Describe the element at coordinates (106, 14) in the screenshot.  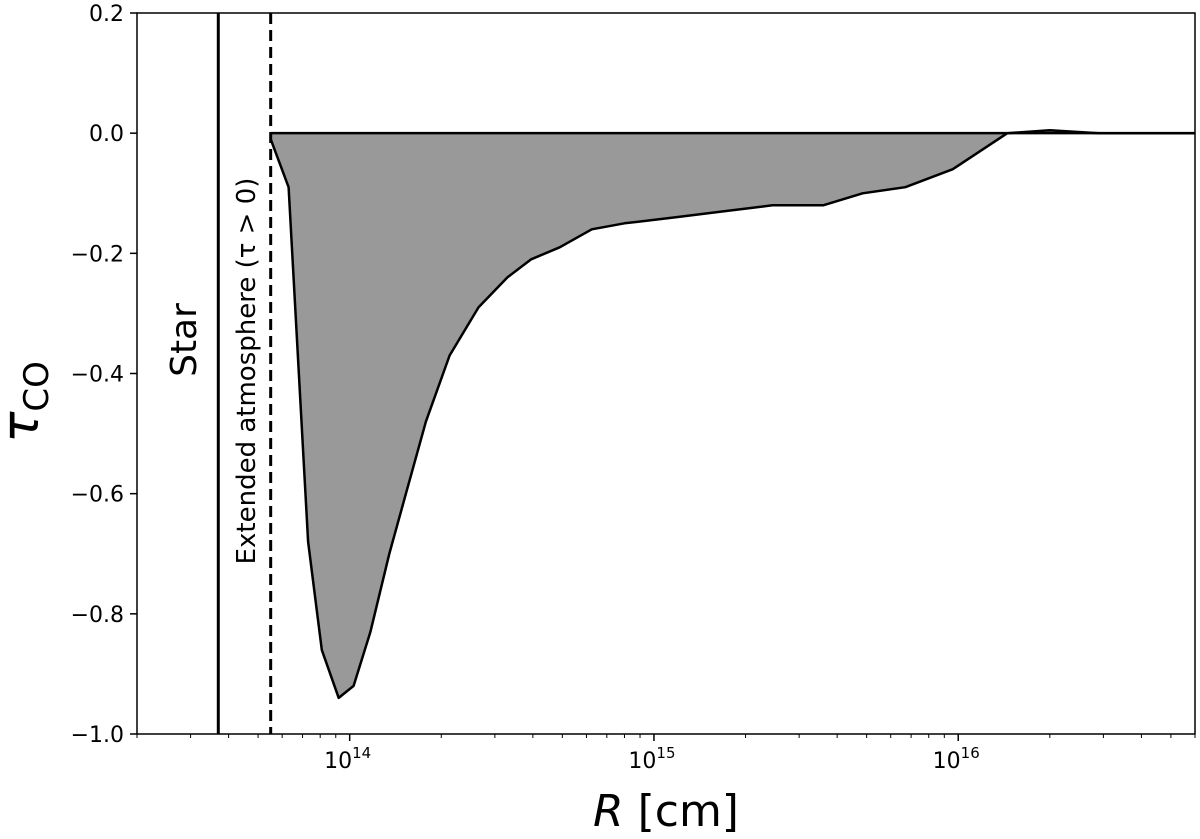
I see `y-tick-label: 0.2` at that location.